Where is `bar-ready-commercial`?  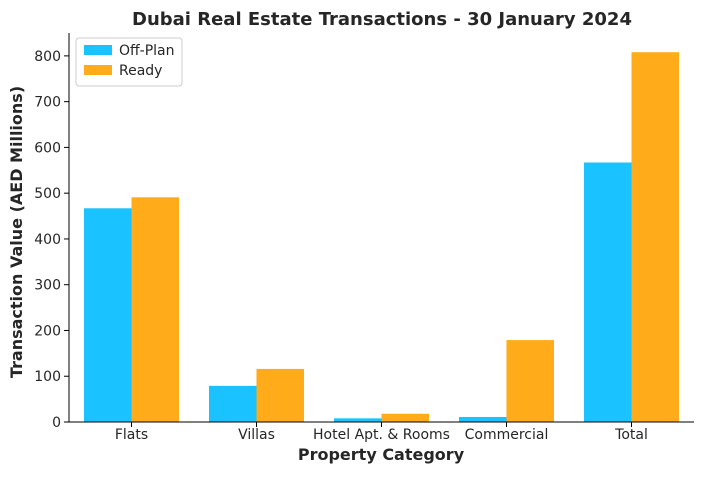
bar-ready-commercial is located at coordinates (530, 381).